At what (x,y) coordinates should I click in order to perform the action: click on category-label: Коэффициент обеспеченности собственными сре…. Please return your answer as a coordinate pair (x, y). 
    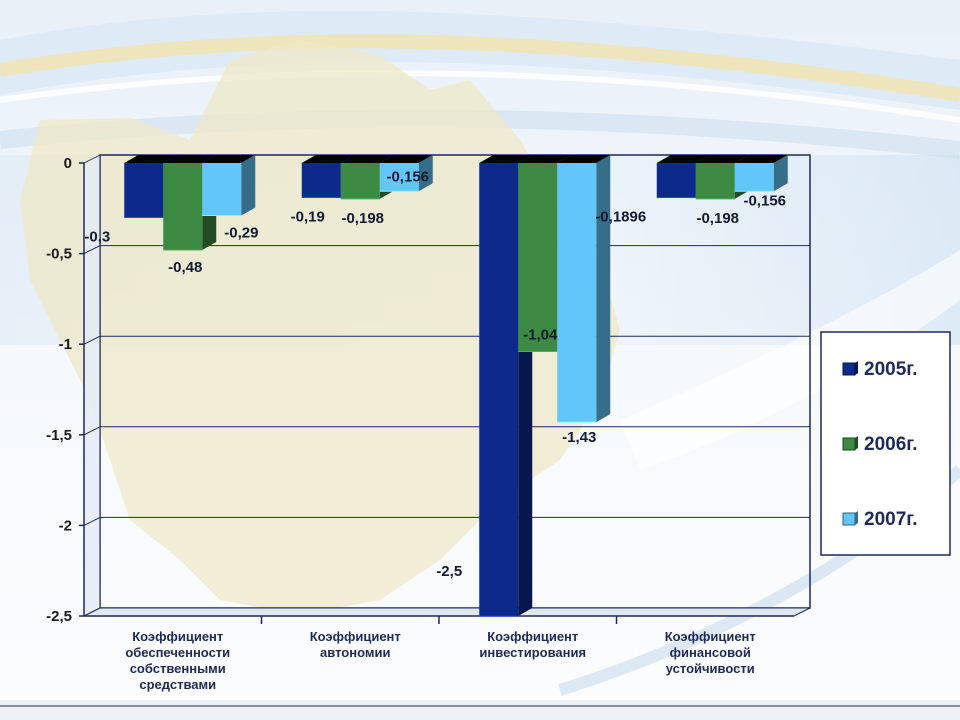
    Looking at the image, I should click on (177, 660).